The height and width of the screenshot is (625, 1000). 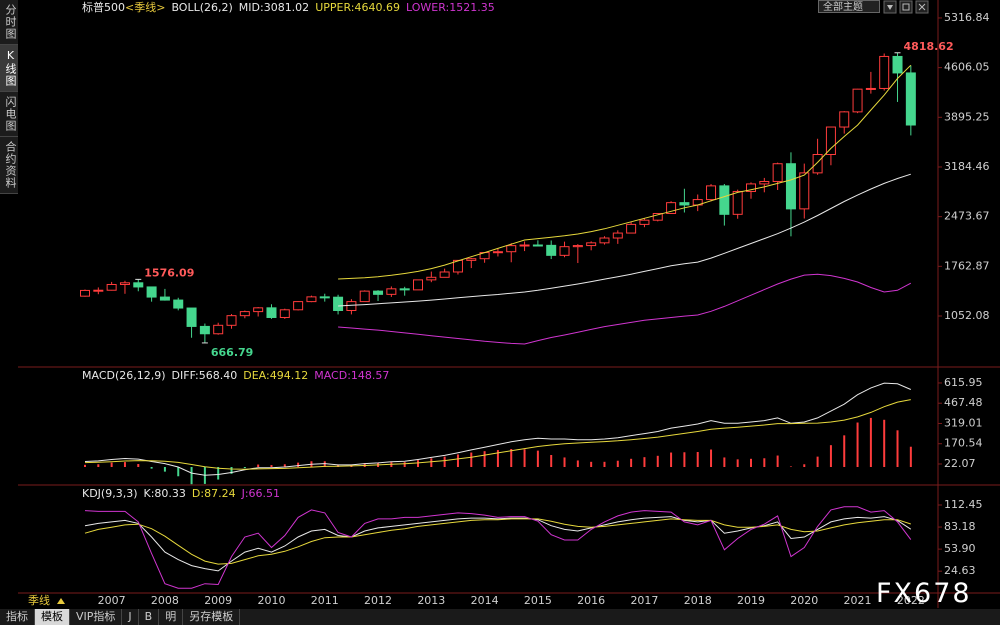 I want to click on y-tick-label: 3895.25, so click(x=967, y=116).